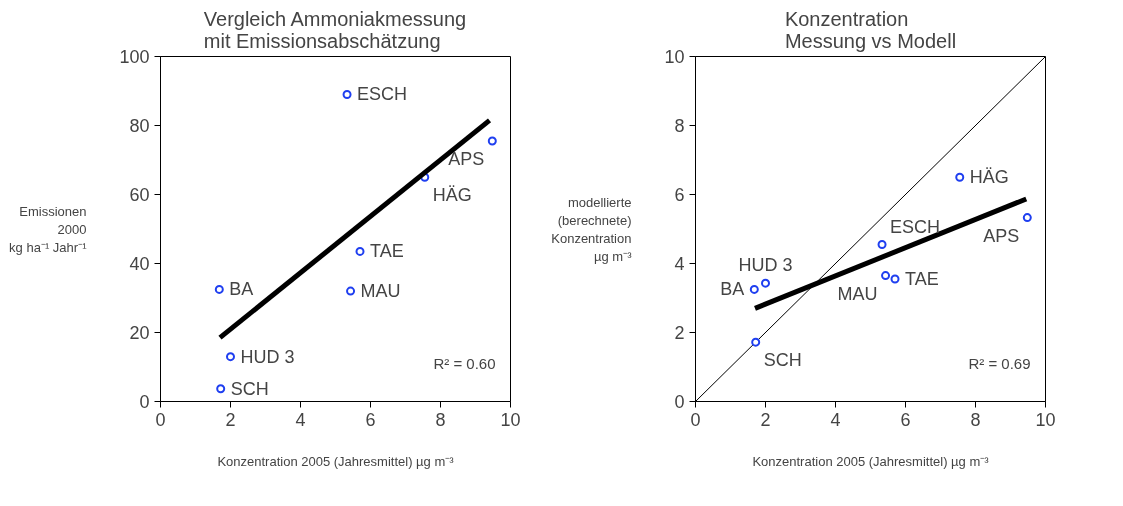 This screenshot has height=506, width=1123. I want to click on y-axis-title: modellierte (berechnete) Konzentration µg m⁻³, so click(592, 229).